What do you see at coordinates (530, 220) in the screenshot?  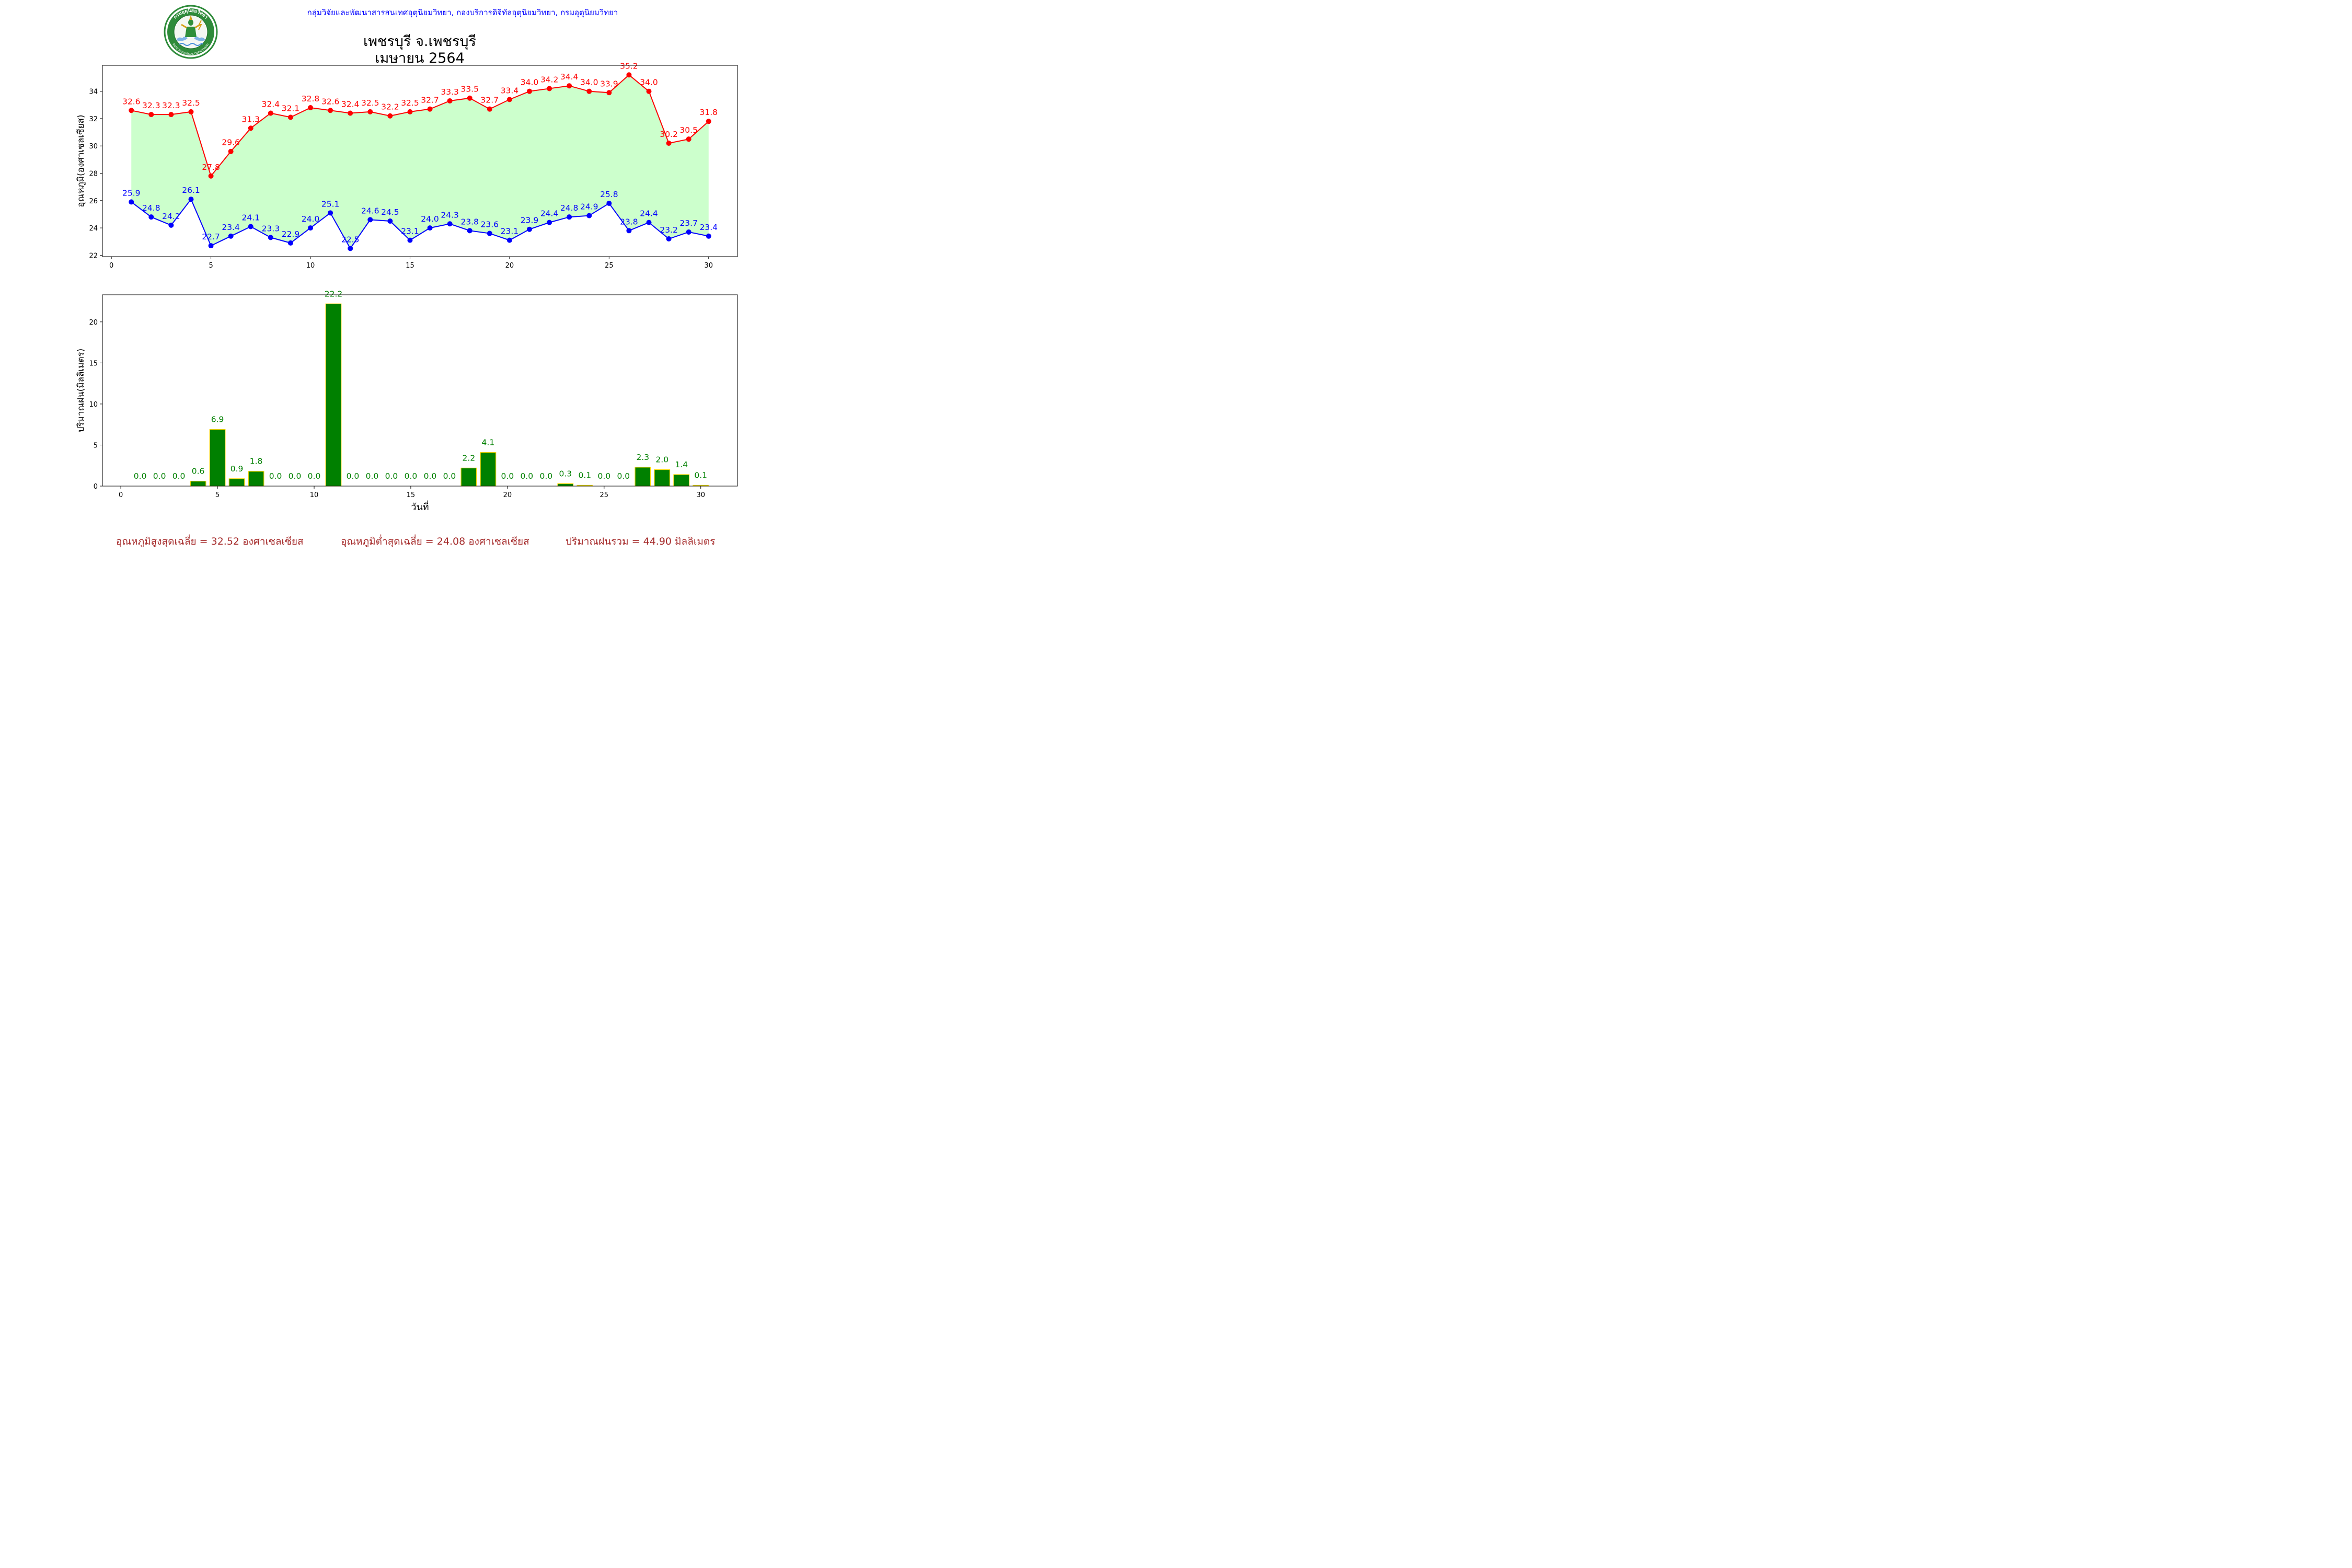 I see `min-temp-data-label: 23.9` at bounding box center [530, 220].